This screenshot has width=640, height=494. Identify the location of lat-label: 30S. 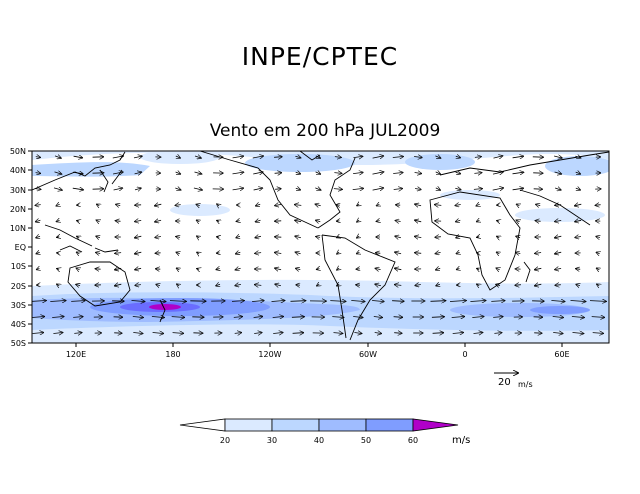
(18, 305).